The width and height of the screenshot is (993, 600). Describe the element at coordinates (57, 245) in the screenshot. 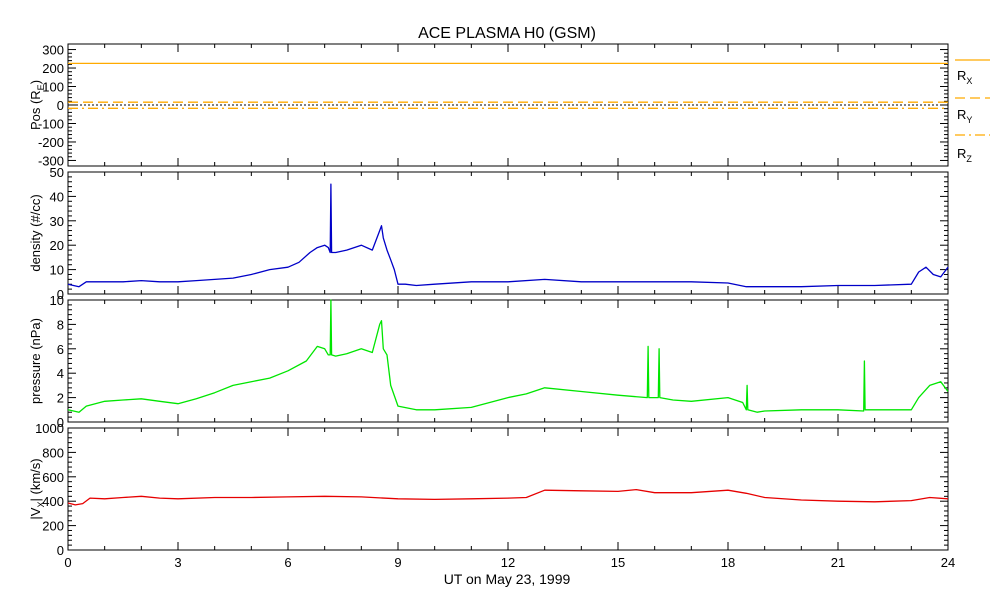

I see `y-tick-label-density: 20` at that location.